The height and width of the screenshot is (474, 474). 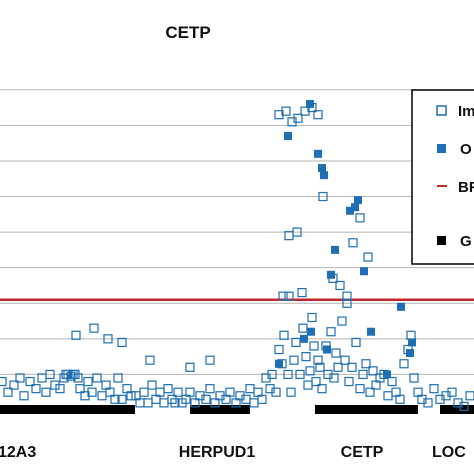 What do you see at coordinates (217, 452) in the screenshot?
I see `gene-label-herpud1: HERPUD1` at bounding box center [217, 452].